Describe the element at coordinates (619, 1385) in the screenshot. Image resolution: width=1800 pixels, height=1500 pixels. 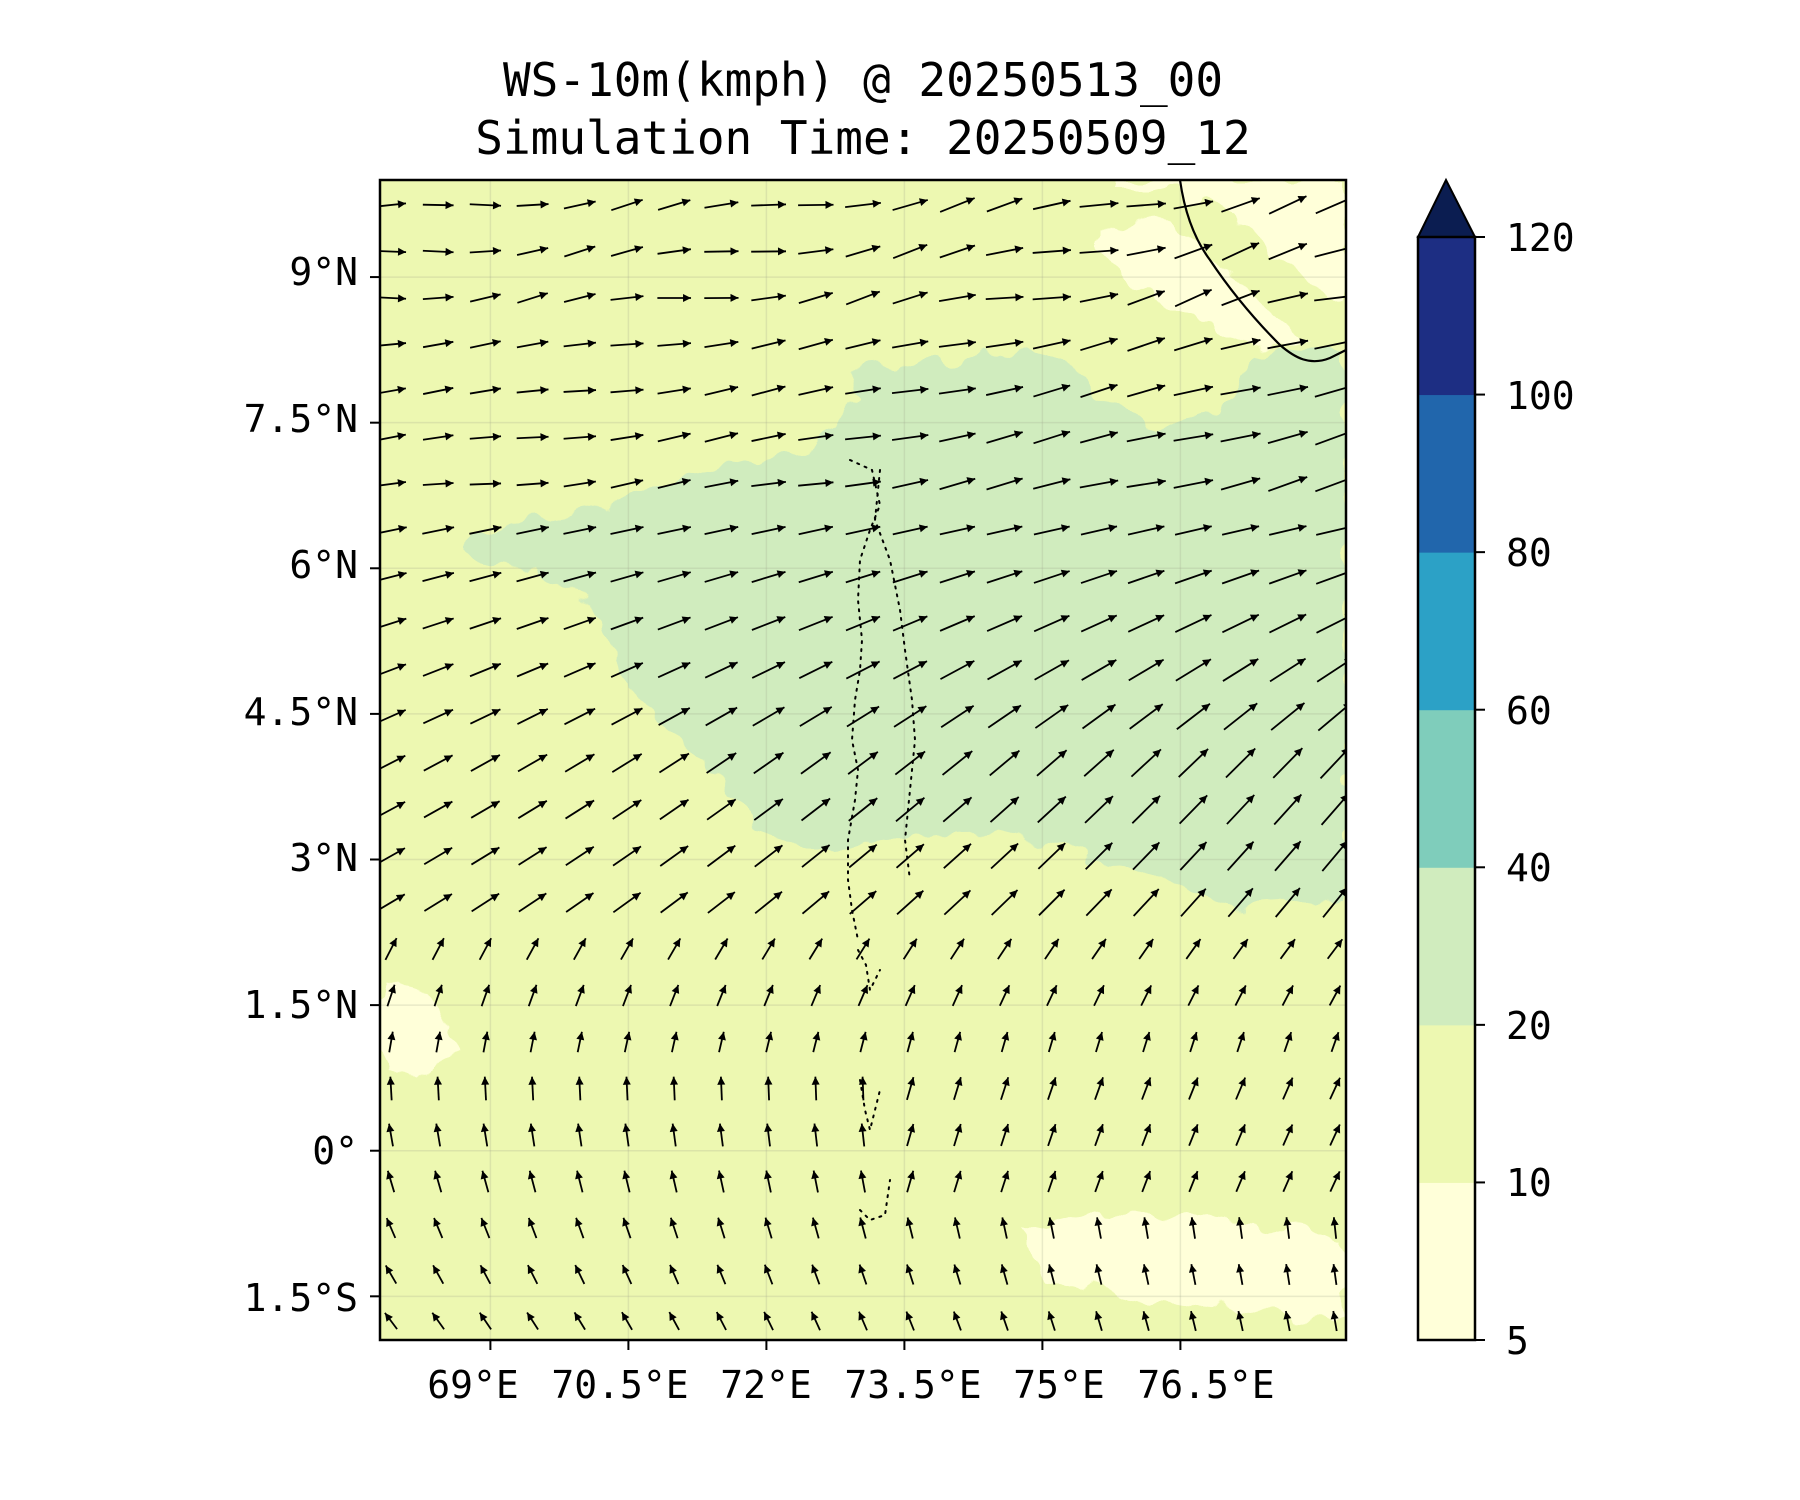
I see `lon-tick-label-70-5: 70.5°E` at that location.